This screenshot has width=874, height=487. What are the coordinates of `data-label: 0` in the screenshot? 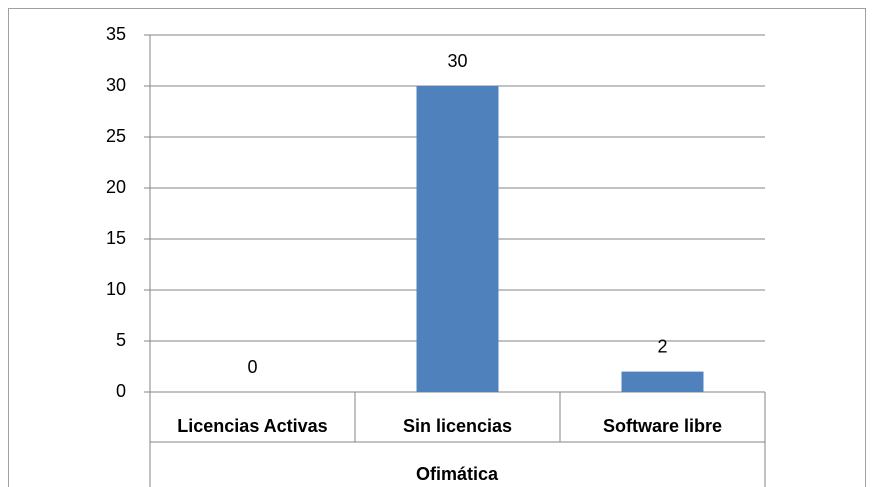 It's located at (252, 367).